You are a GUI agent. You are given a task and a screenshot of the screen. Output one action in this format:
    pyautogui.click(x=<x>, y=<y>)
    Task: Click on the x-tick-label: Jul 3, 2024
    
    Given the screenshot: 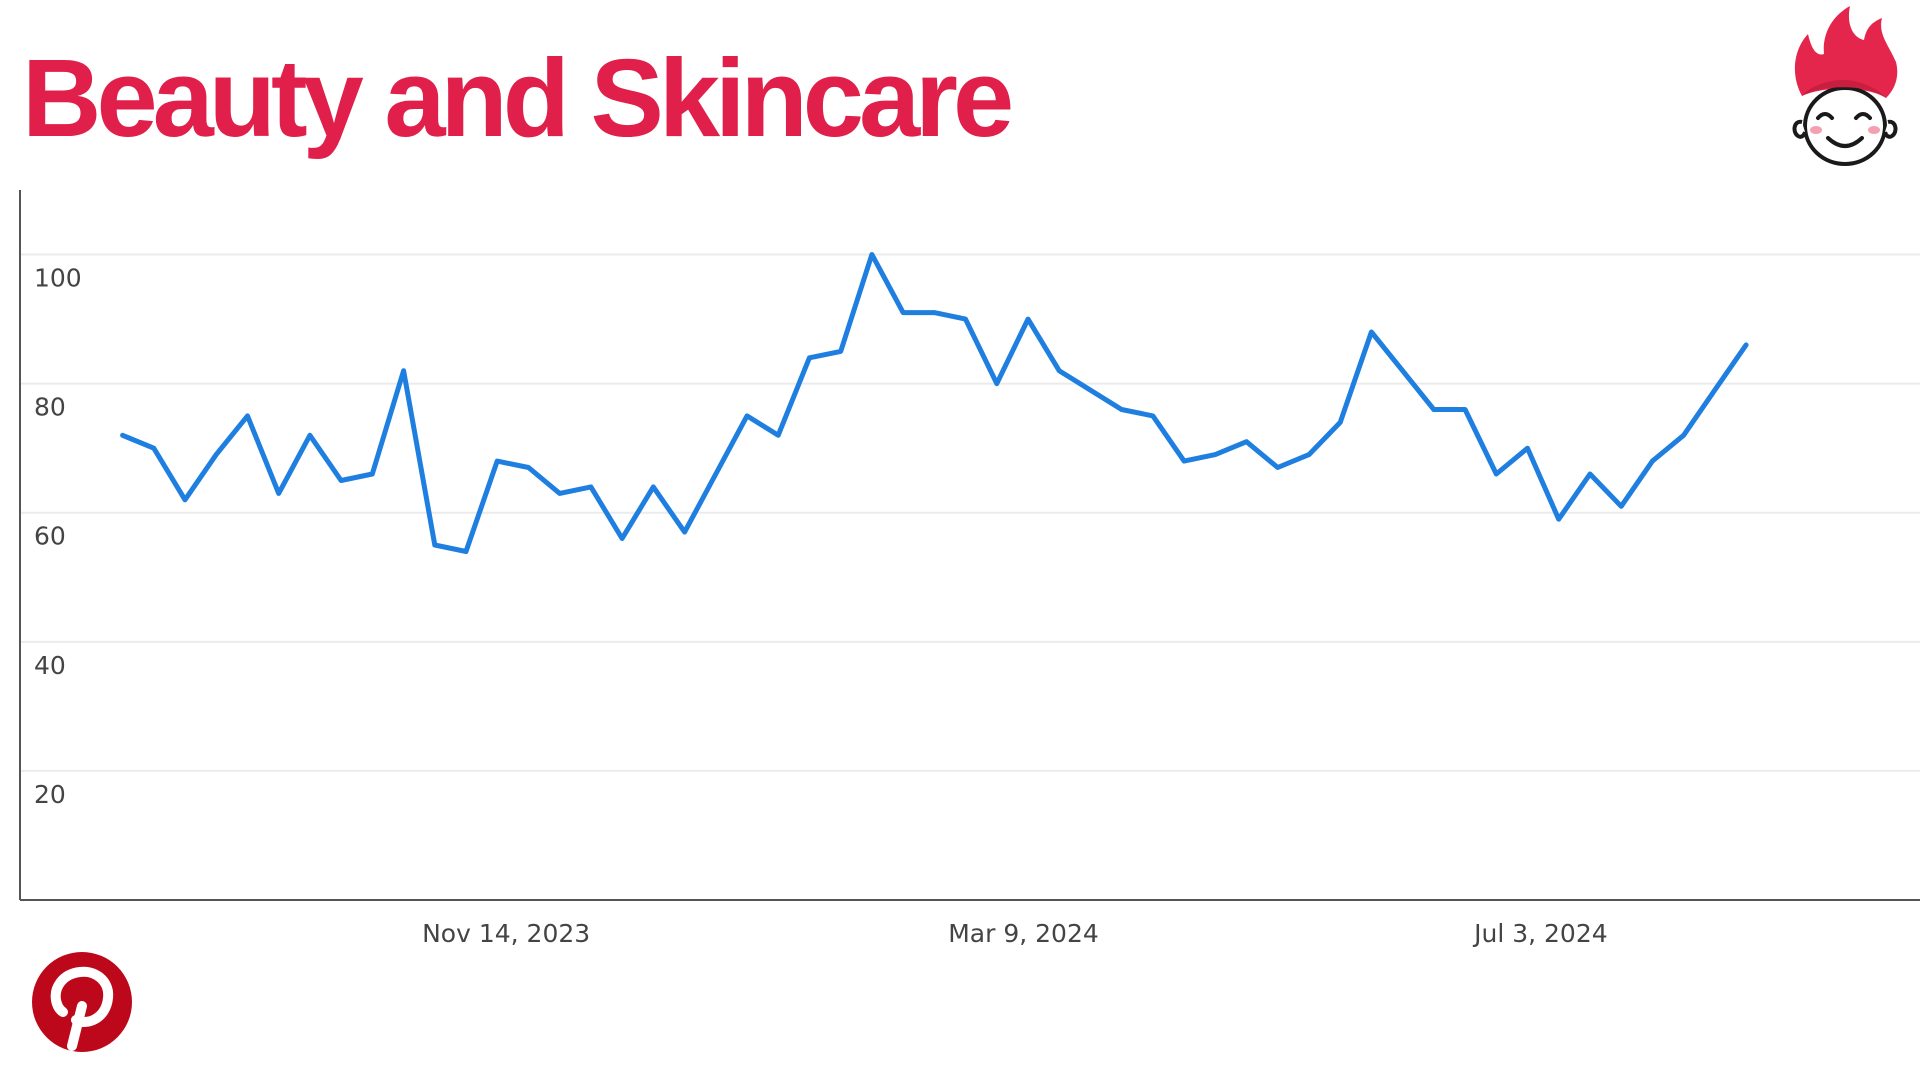 What is the action you would take?
    pyautogui.click(x=1540, y=933)
    